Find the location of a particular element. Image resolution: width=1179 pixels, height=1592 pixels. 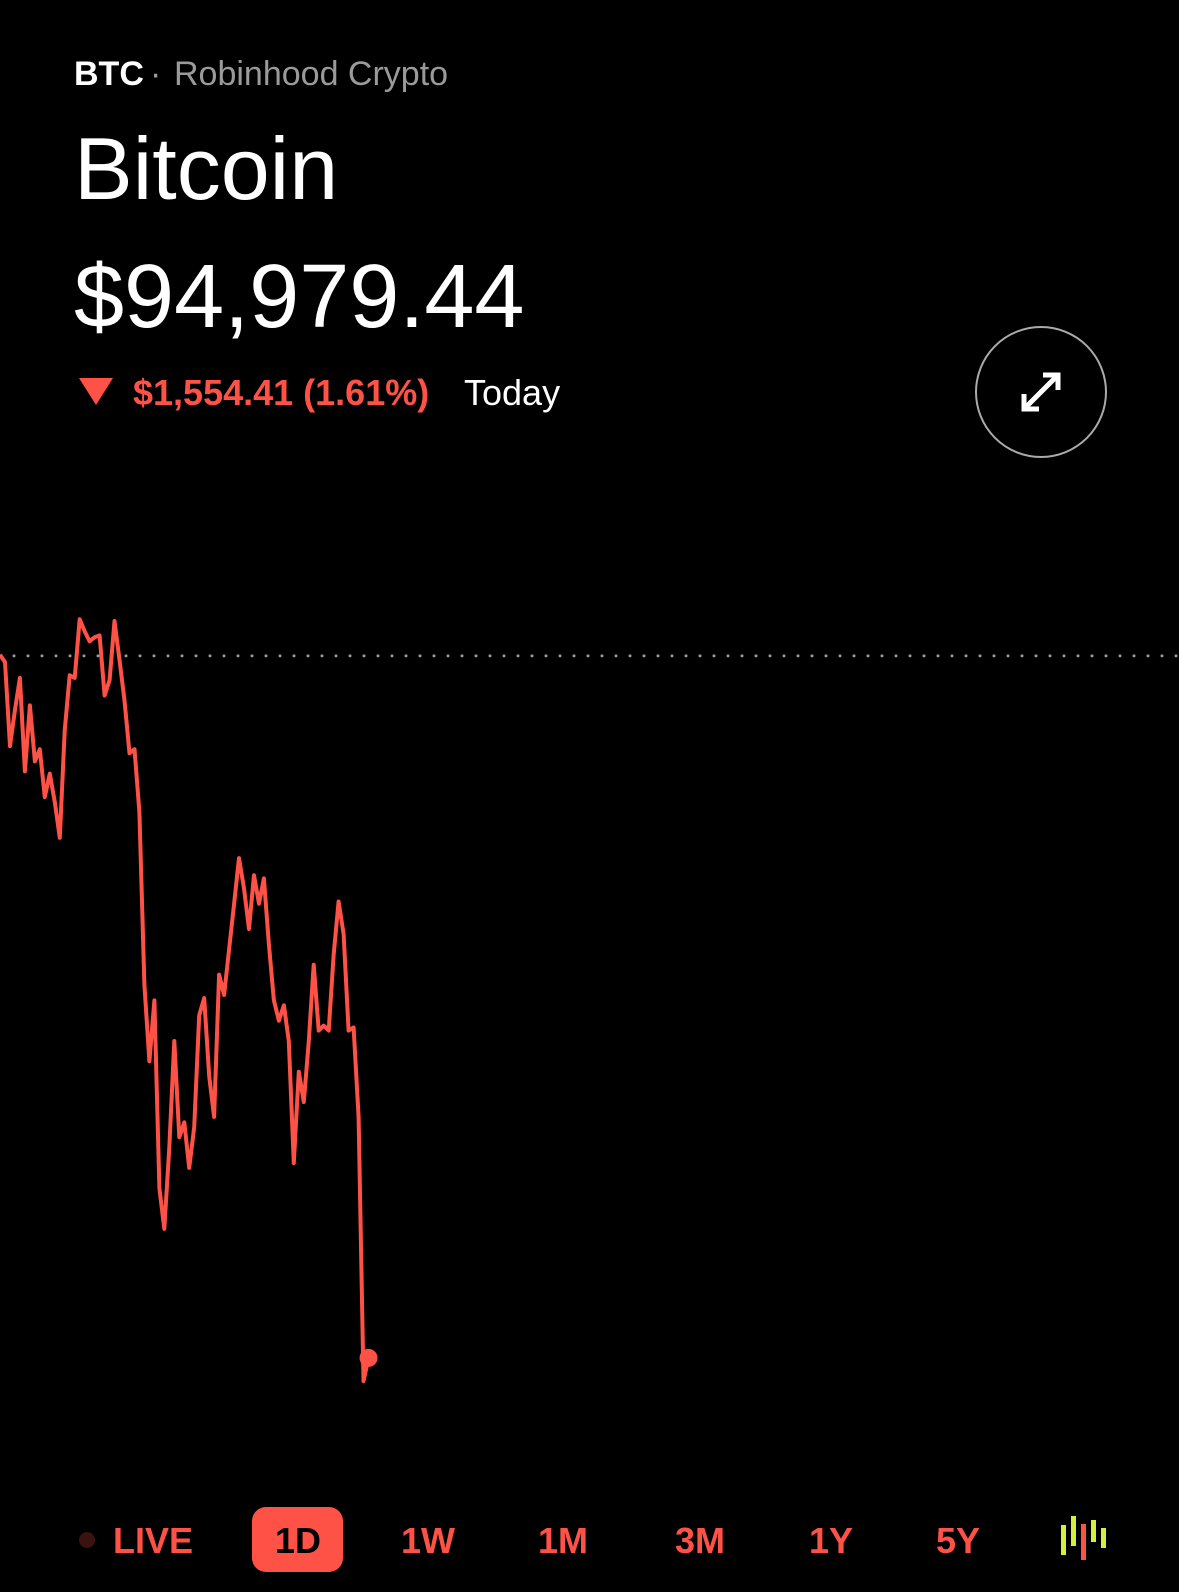

selected-timeframe is located at coordinates (297, 1539).